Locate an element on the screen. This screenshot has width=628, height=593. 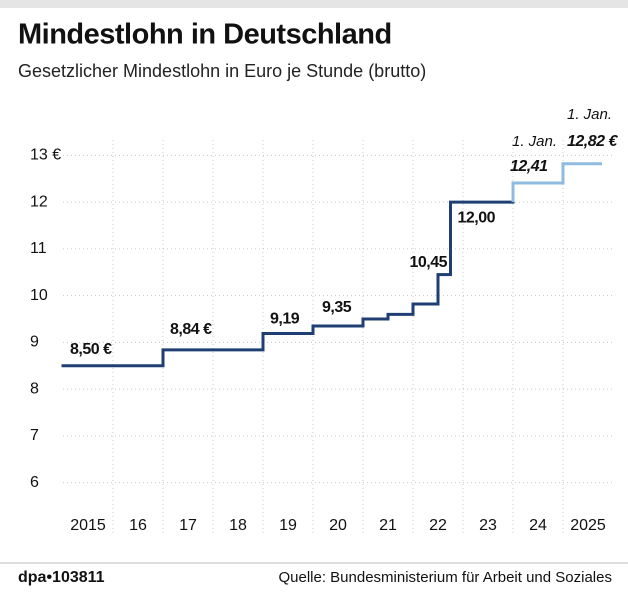
x-tick-label: 23 is located at coordinates (488, 525).